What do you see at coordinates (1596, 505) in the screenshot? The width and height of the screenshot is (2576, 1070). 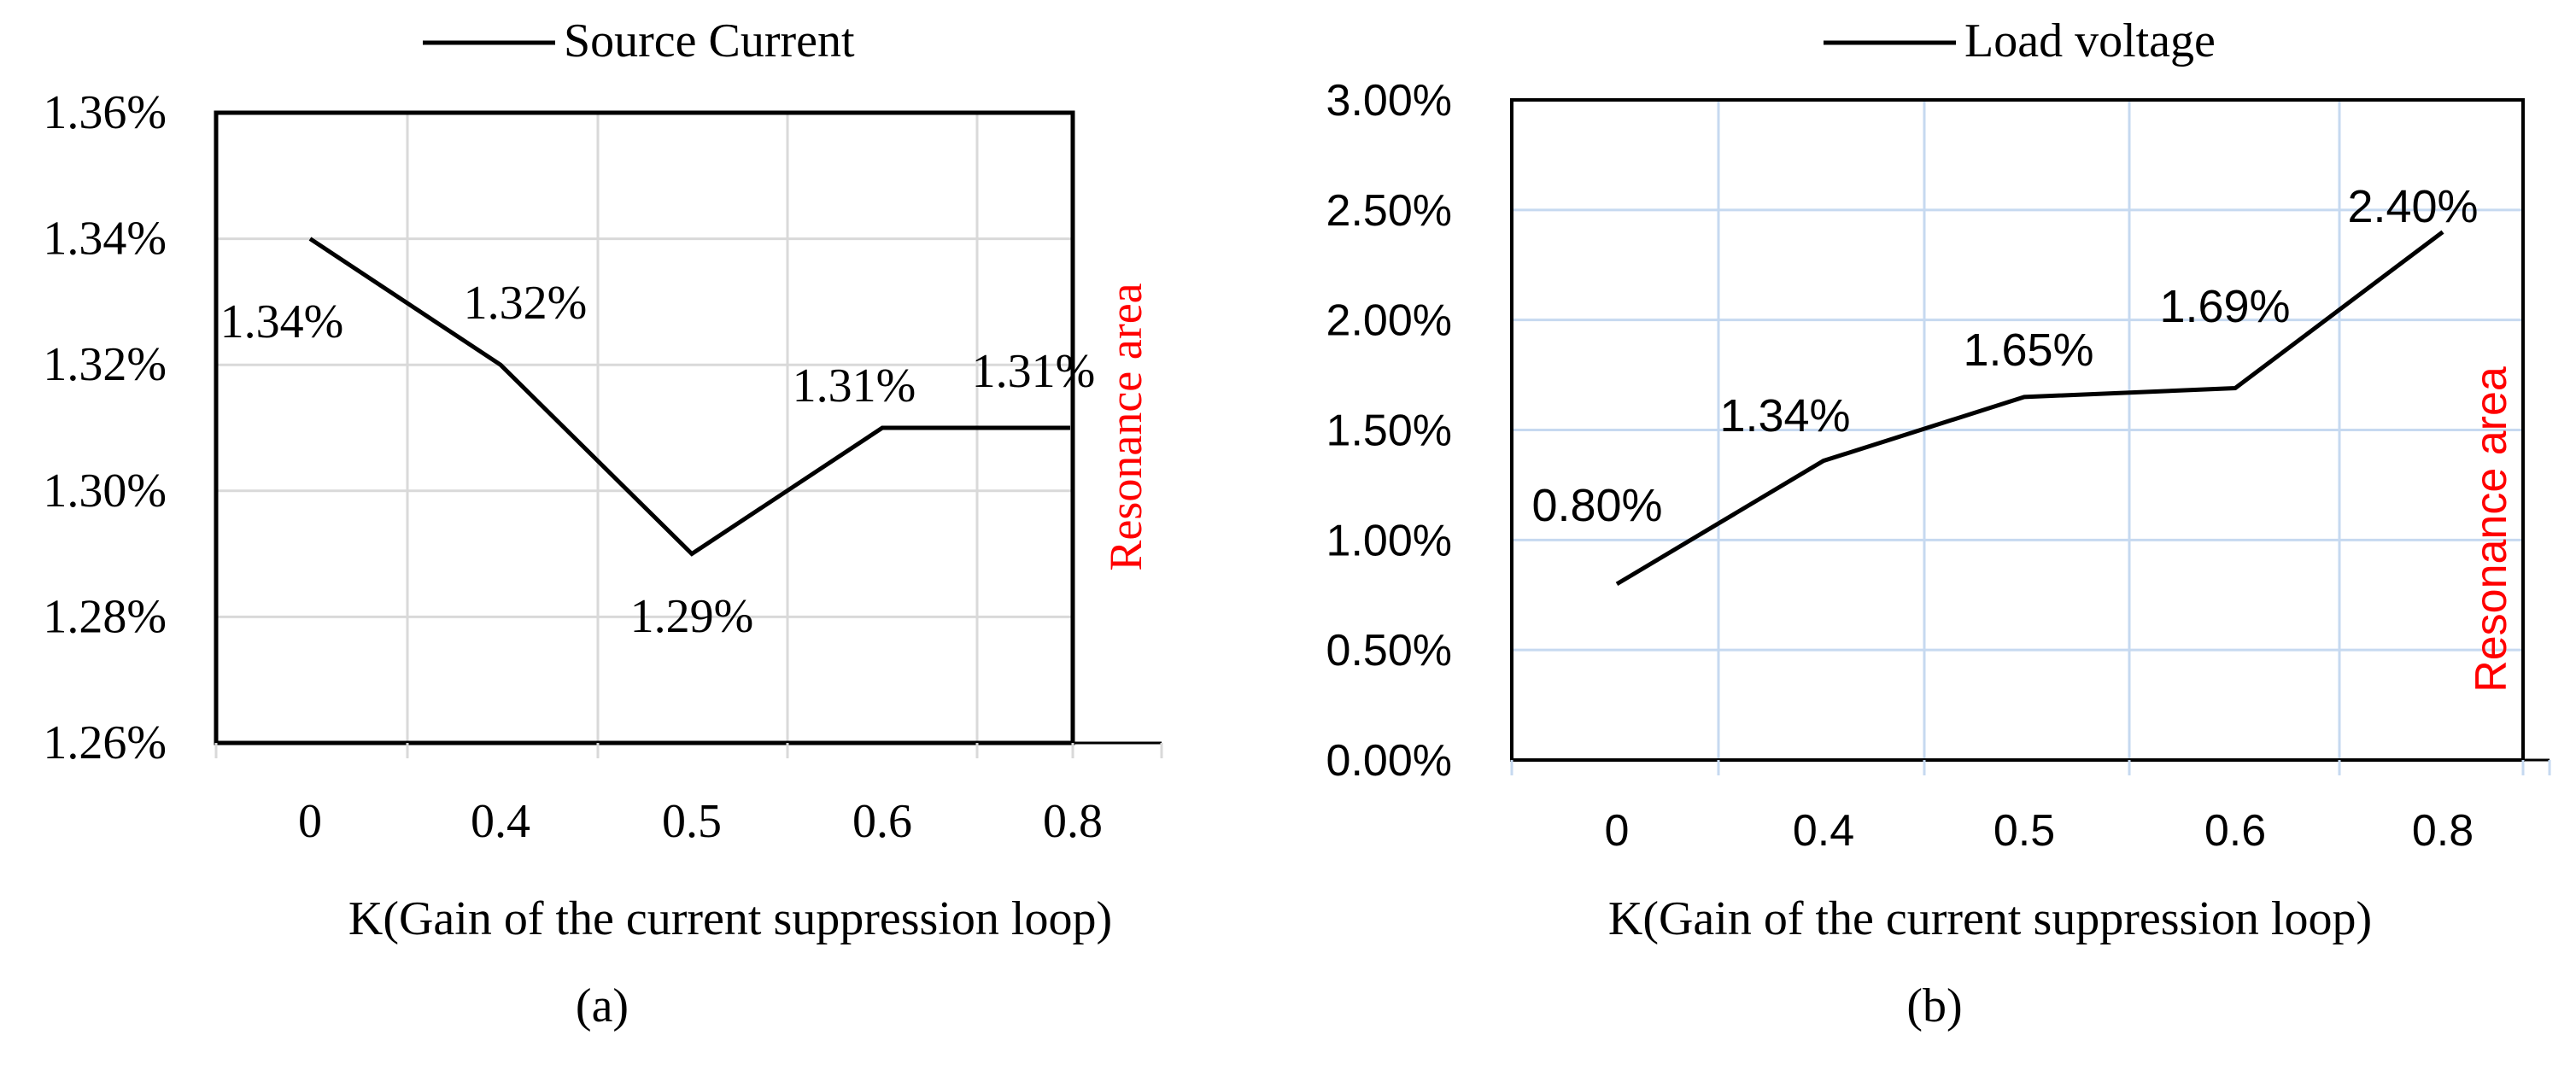 I see `chart-b-data-label: 0.80%` at bounding box center [1596, 505].